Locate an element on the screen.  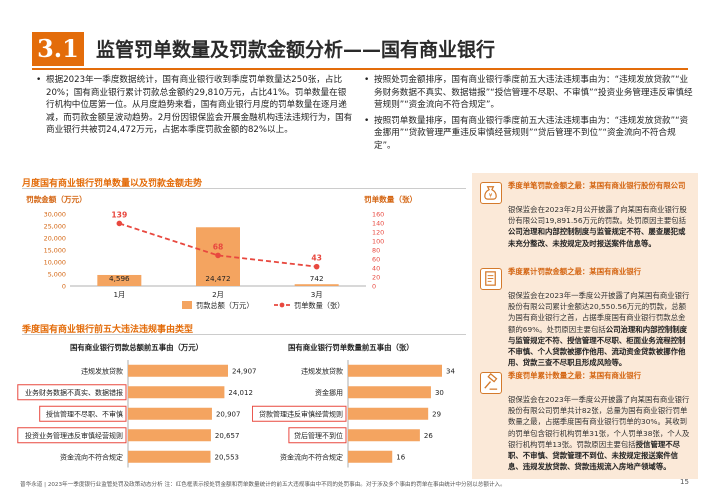
right-tick-label: 120 is located at coordinates (378, 233).